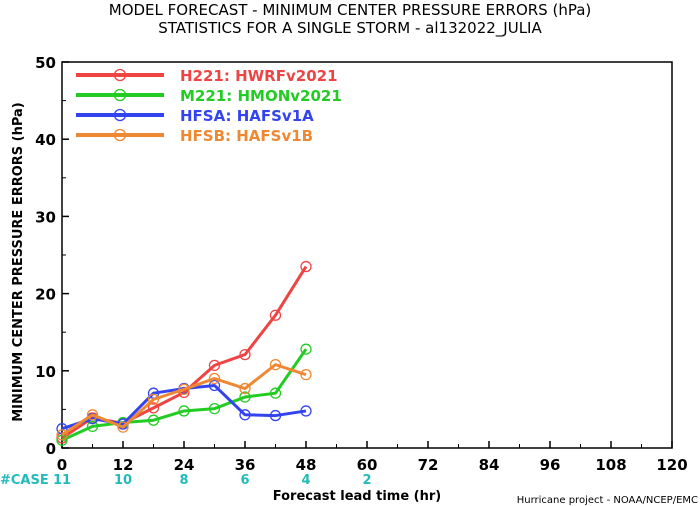  Describe the element at coordinates (45, 372) in the screenshot. I see `y-tick-label: 10` at that location.